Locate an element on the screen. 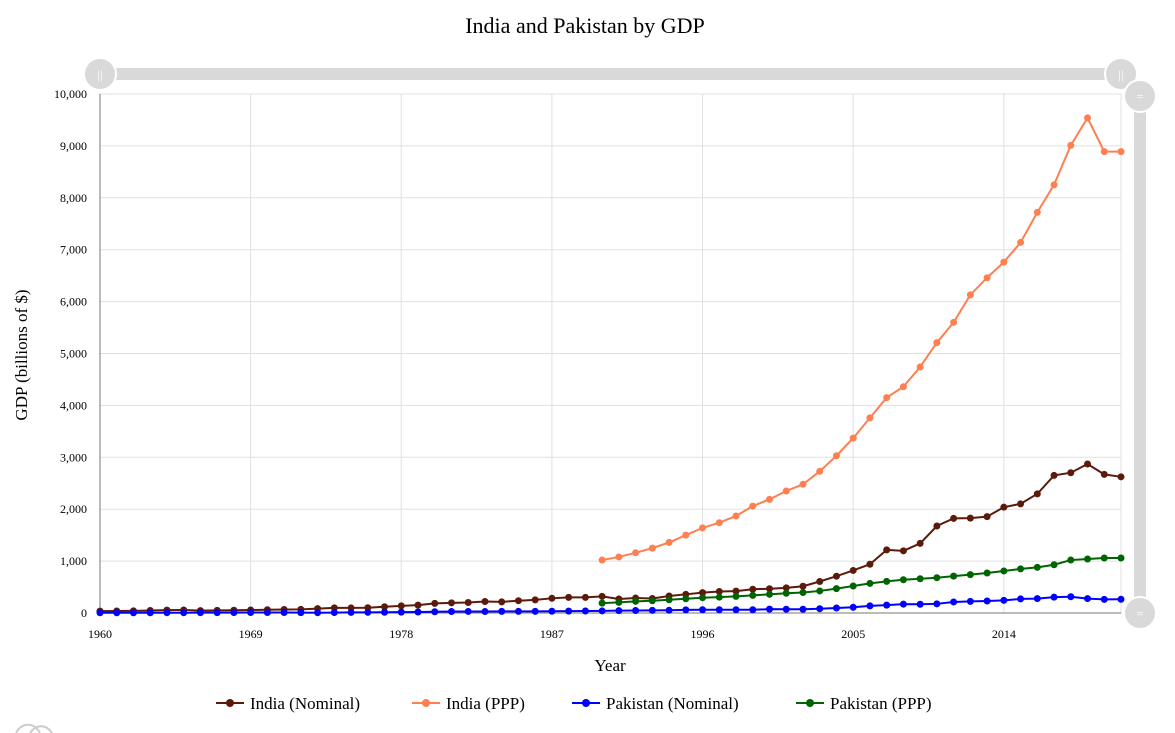  legend-item-3: Pakistan (PPP) is located at coordinates (864, 703).